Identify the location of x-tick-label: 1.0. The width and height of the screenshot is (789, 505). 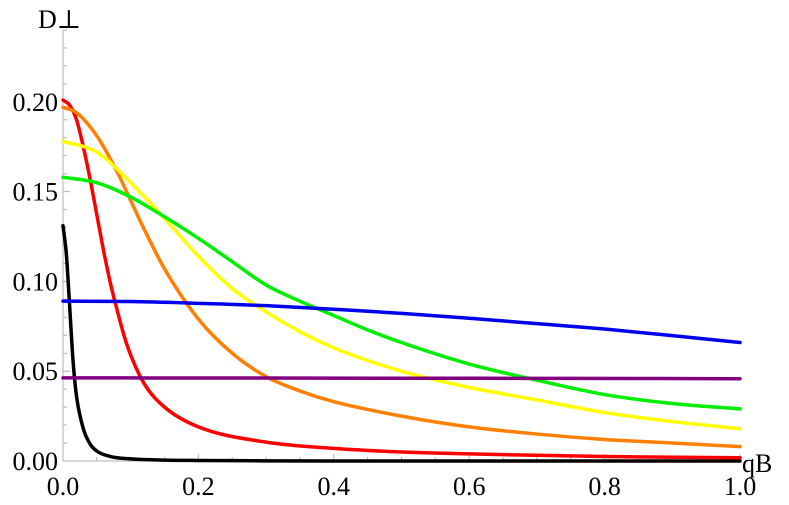
(740, 486).